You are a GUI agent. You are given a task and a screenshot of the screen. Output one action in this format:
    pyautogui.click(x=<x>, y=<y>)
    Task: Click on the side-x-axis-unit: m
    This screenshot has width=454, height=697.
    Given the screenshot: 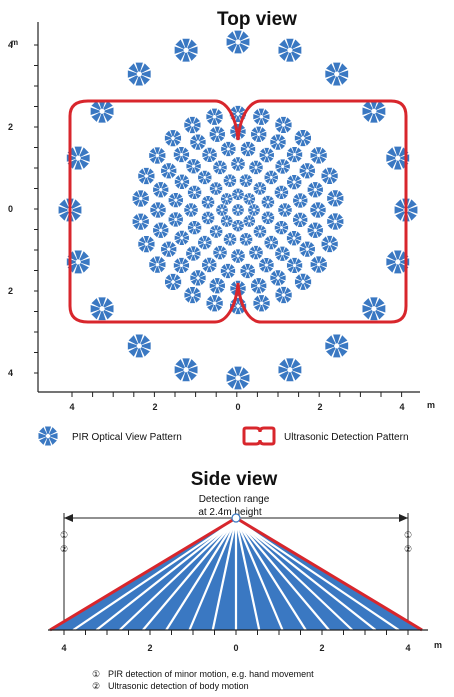 What is the action you would take?
    pyautogui.click(x=438, y=645)
    